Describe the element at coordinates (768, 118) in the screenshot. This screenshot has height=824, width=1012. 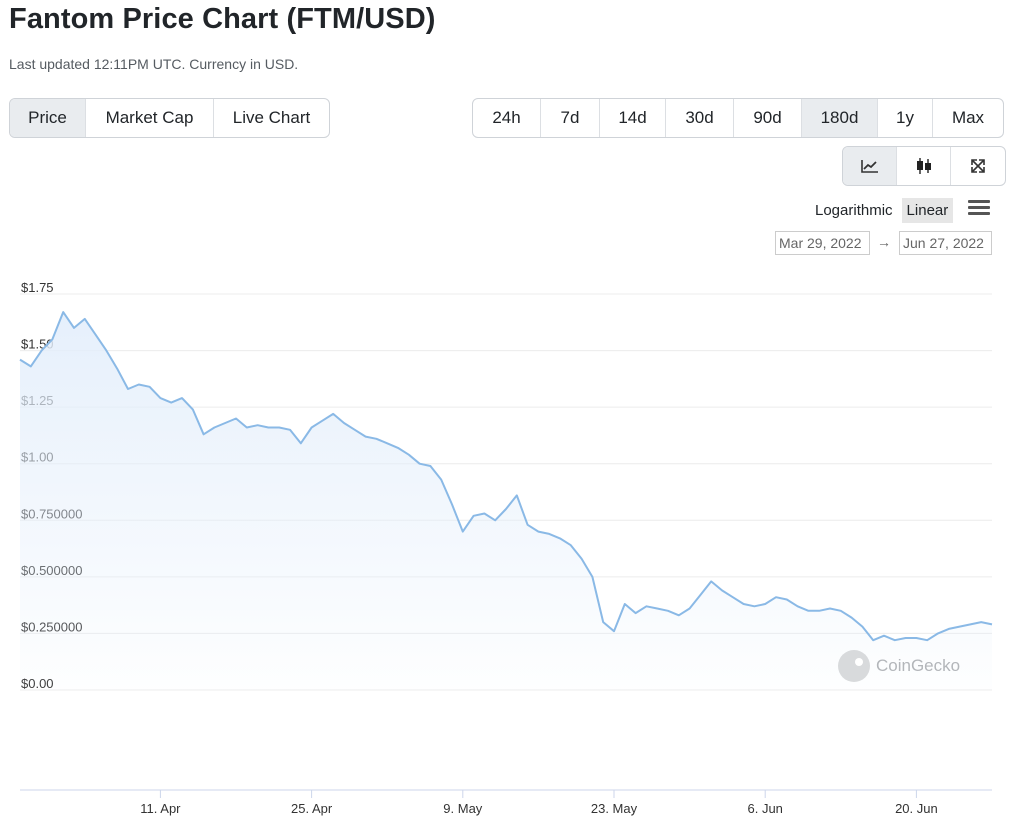
I see `range-90d-button: 90d` at that location.